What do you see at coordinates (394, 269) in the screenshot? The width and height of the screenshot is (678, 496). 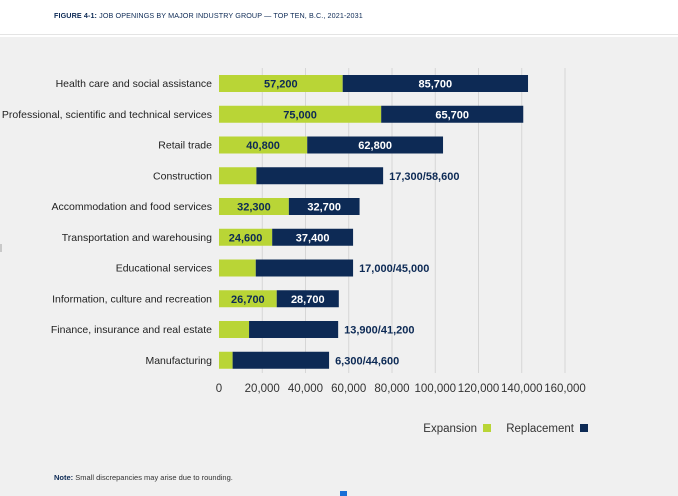 I see `bar-data-label: 17,000/45,000` at bounding box center [394, 269].